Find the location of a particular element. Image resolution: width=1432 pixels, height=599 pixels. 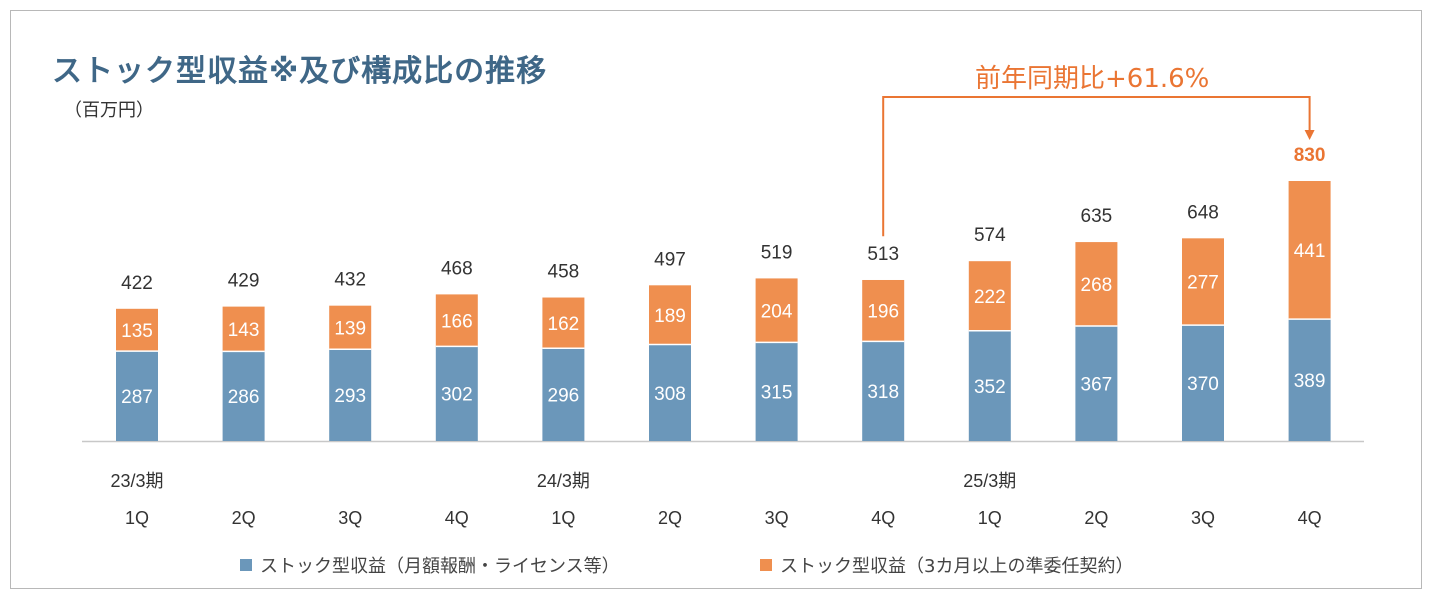

data-label-contract: 139 is located at coordinates (350, 328).